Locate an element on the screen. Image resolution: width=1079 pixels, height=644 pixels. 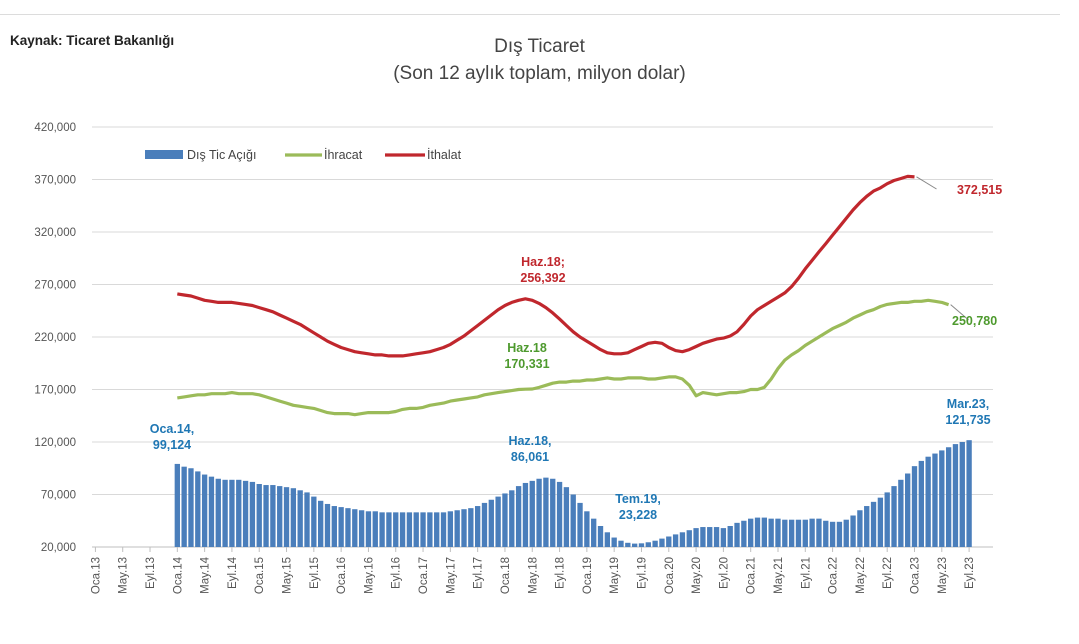
x-tick-label: Eyl.19 is located at coordinates (642, 573).